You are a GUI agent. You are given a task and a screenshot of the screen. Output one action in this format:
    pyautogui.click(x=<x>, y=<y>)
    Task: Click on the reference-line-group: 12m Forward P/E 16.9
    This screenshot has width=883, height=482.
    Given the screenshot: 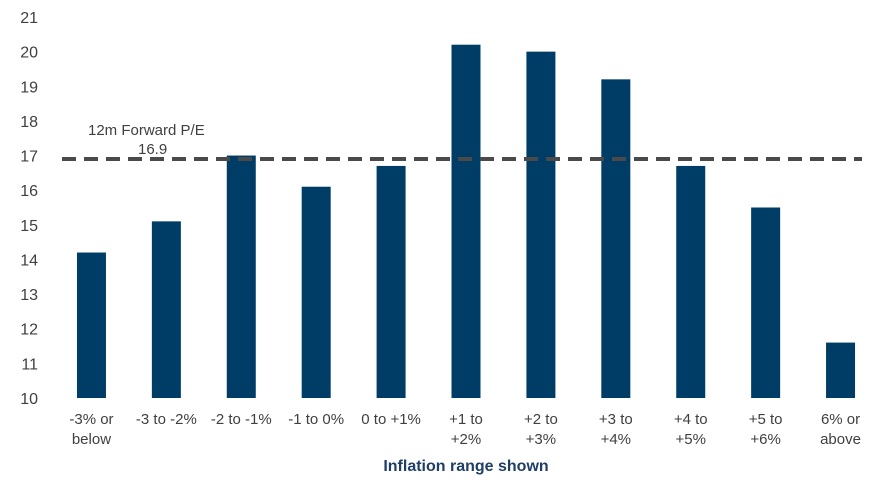 What is the action you would take?
    pyautogui.click(x=462, y=142)
    